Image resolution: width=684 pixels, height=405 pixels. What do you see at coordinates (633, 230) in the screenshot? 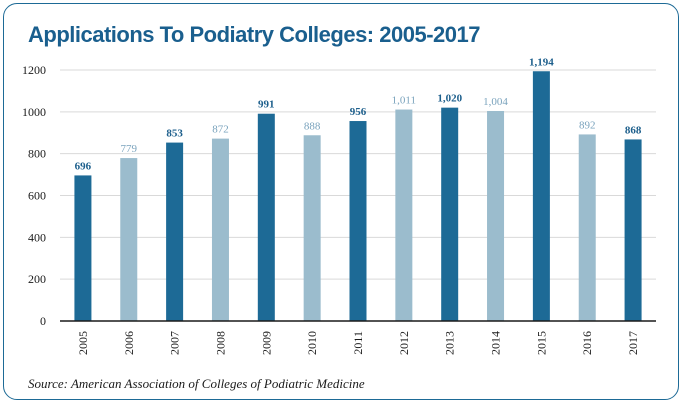
I see `bar-2017` at bounding box center [633, 230].